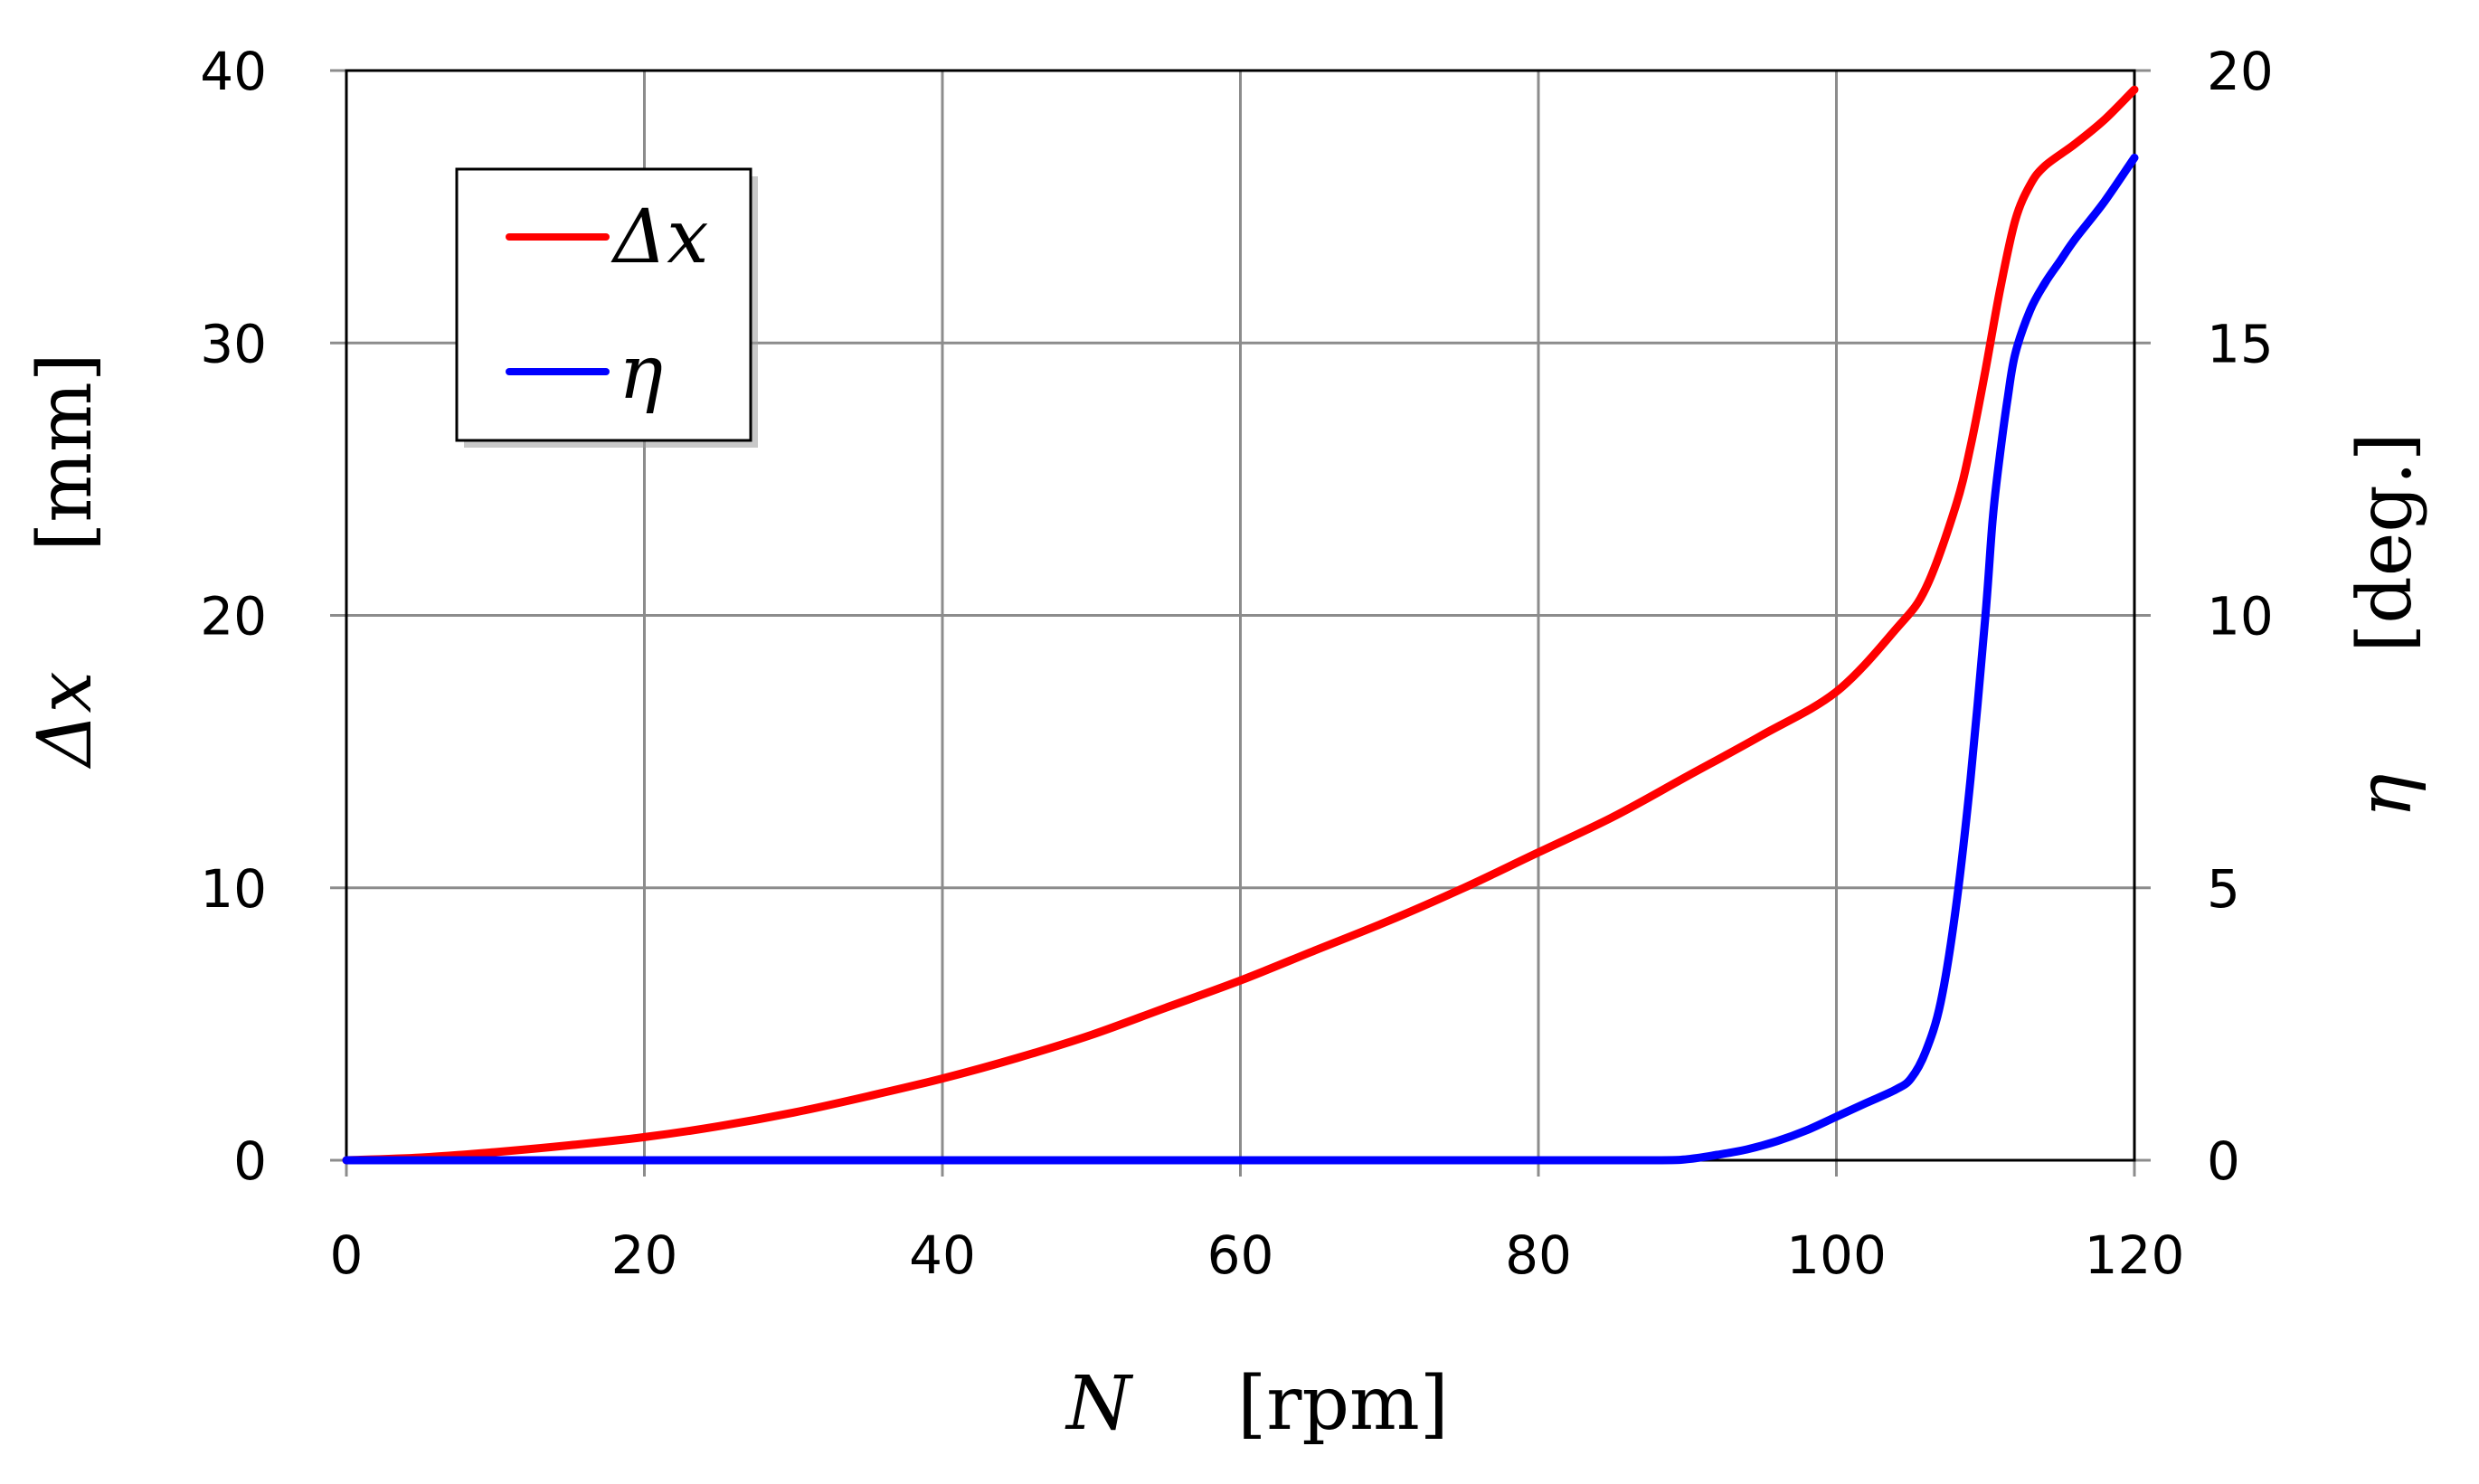  I want to click on legend-label-dx: Δx, so click(659, 237).